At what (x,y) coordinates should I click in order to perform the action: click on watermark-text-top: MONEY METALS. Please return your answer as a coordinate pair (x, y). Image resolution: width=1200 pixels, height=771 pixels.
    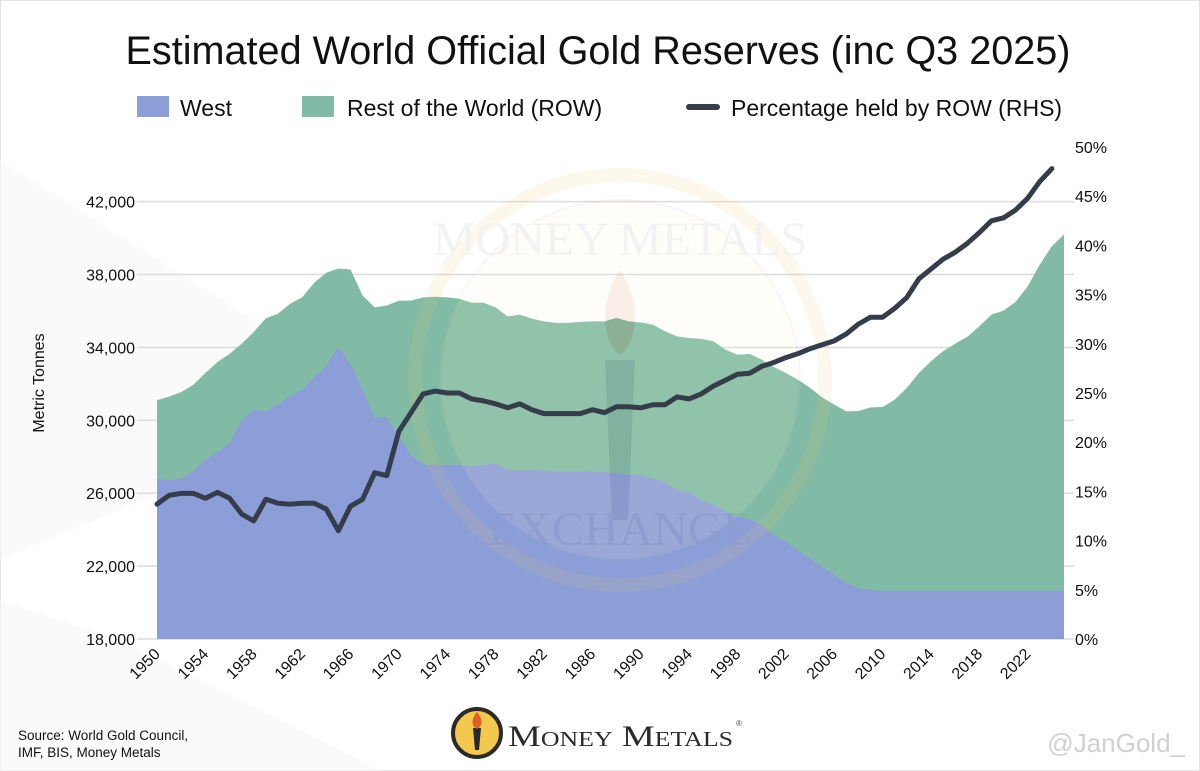
    Looking at the image, I should click on (620, 239).